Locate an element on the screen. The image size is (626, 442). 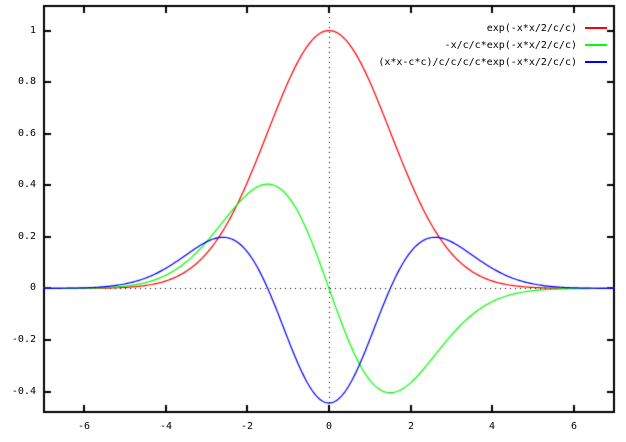
y-tick-label: 0.2 is located at coordinates (26, 236).